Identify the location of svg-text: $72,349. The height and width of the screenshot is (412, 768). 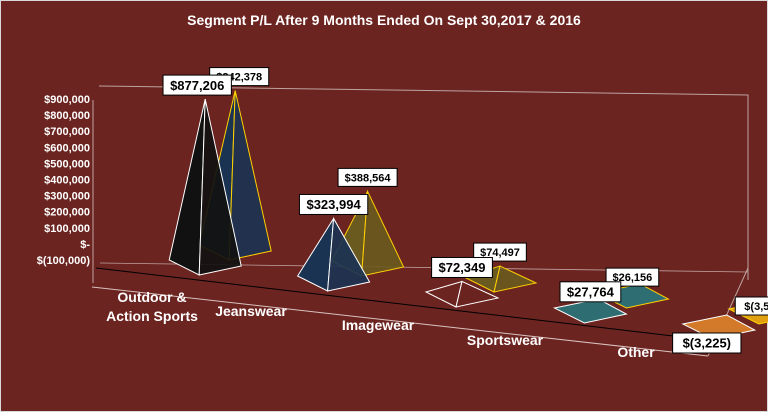
(462, 267).